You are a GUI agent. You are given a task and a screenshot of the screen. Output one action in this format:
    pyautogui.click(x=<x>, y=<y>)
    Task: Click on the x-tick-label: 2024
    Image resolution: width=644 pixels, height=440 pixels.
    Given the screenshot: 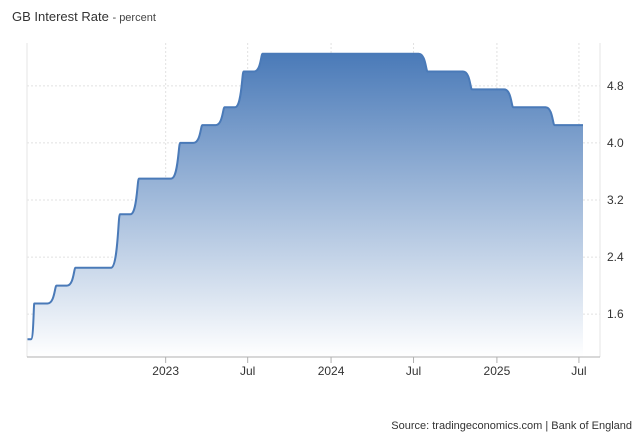 What is the action you would take?
    pyautogui.click(x=331, y=371)
    